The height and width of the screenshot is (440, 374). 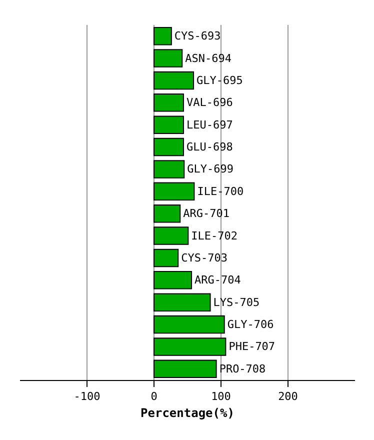 I want to click on y-tick-label: ARG-704, so click(x=218, y=280).